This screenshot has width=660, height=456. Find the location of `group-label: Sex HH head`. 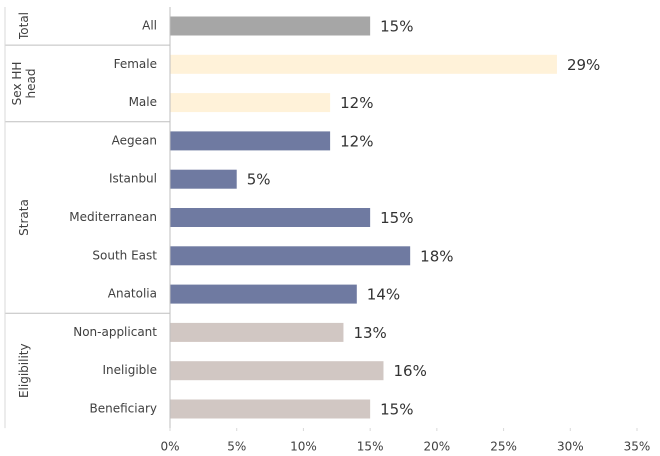

group-label: Sex HH head is located at coordinates (24, 83).